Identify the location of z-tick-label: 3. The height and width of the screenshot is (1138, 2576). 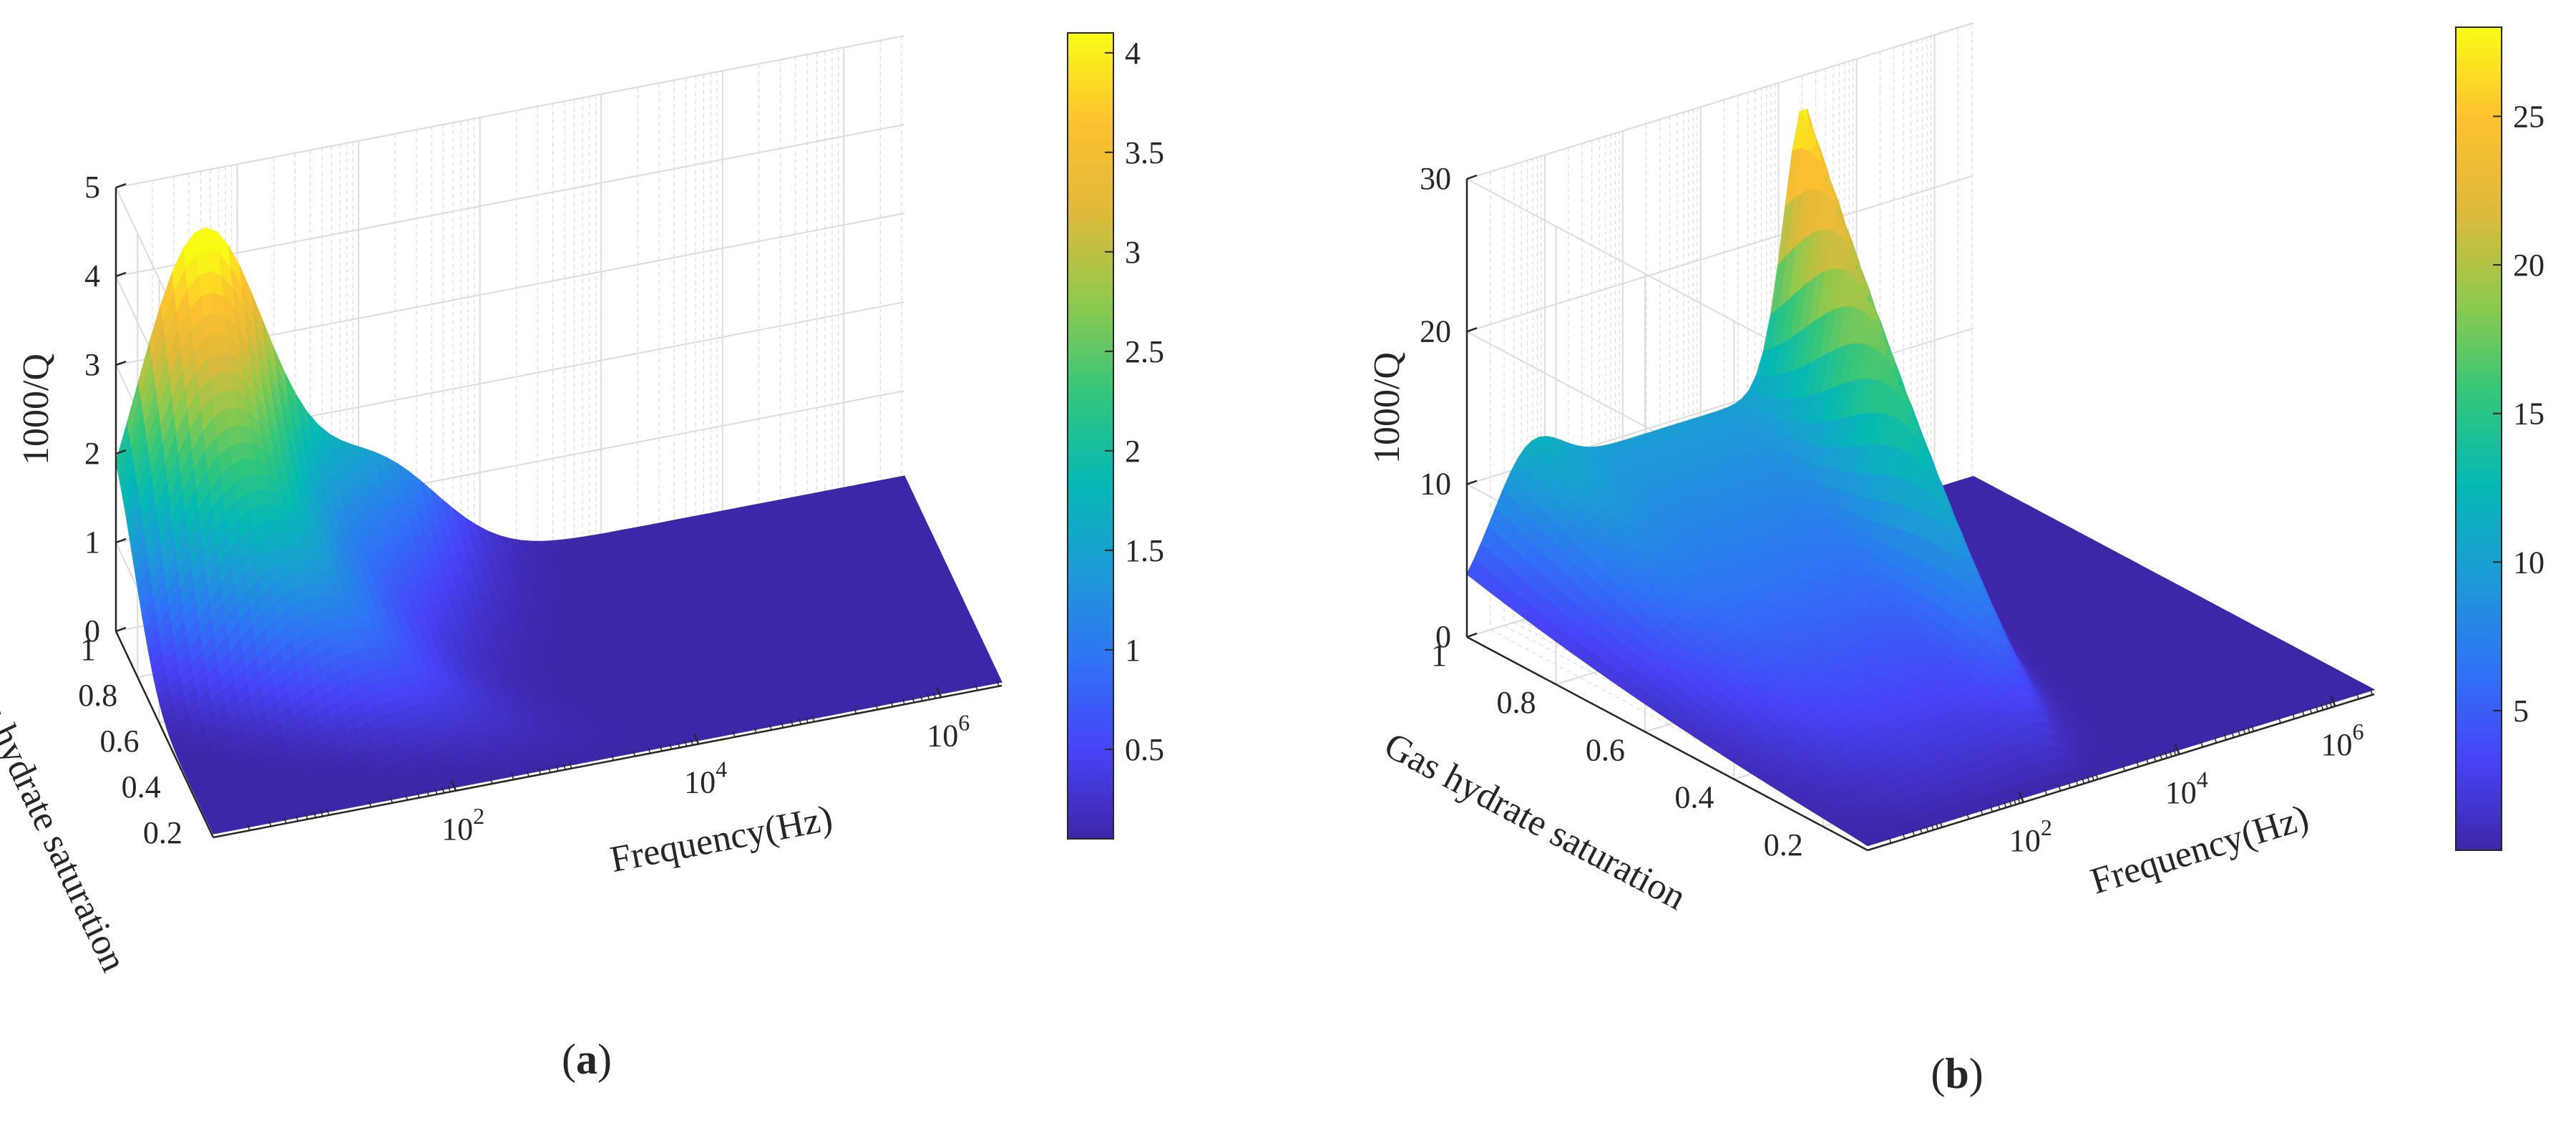
(92, 364).